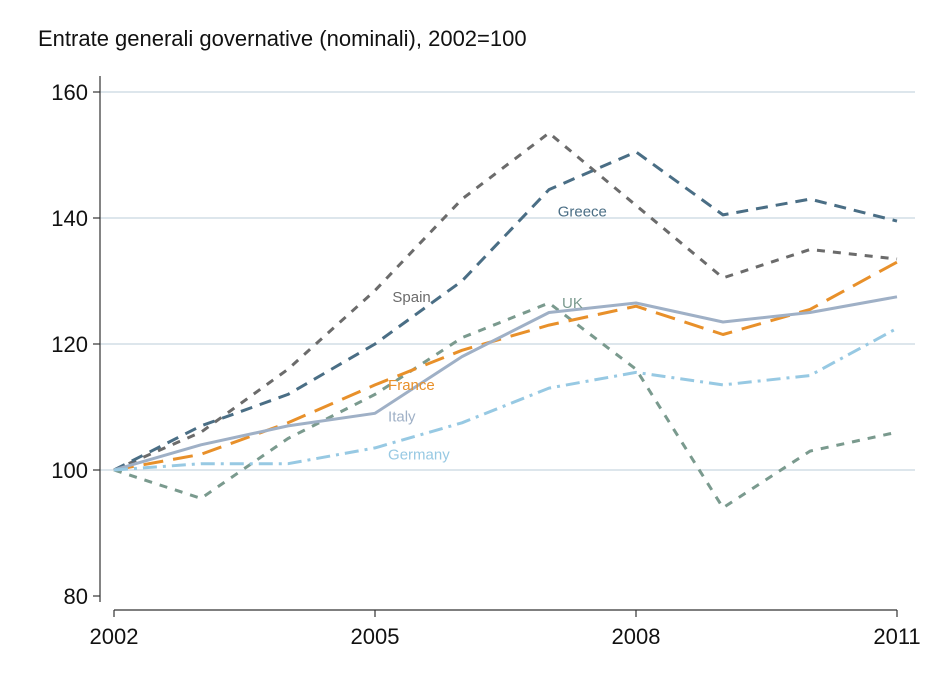 Image resolution: width=937 pixels, height=682 pixels. Describe the element at coordinates (69, 218) in the screenshot. I see `y-tick-label-140: 140` at that location.